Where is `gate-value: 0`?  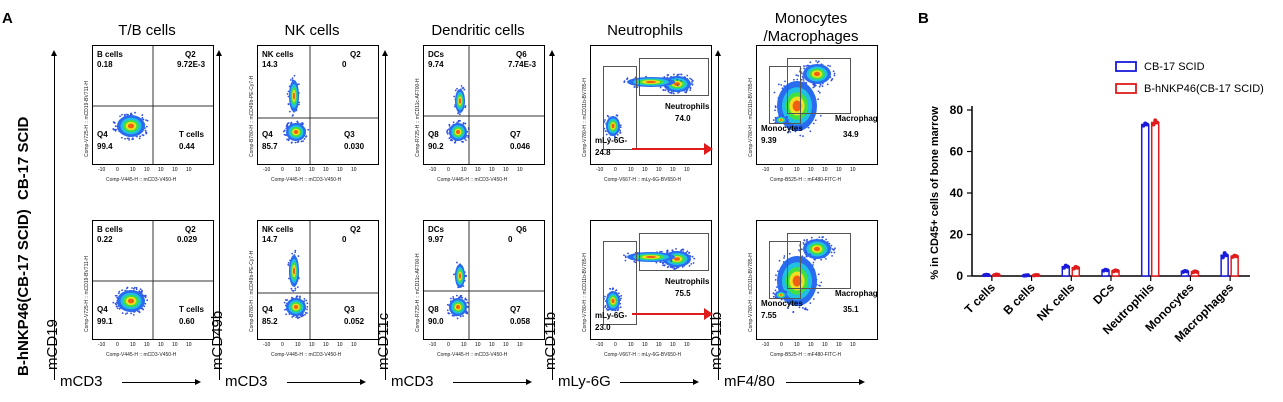
gate-value: 0 is located at coordinates (344, 239).